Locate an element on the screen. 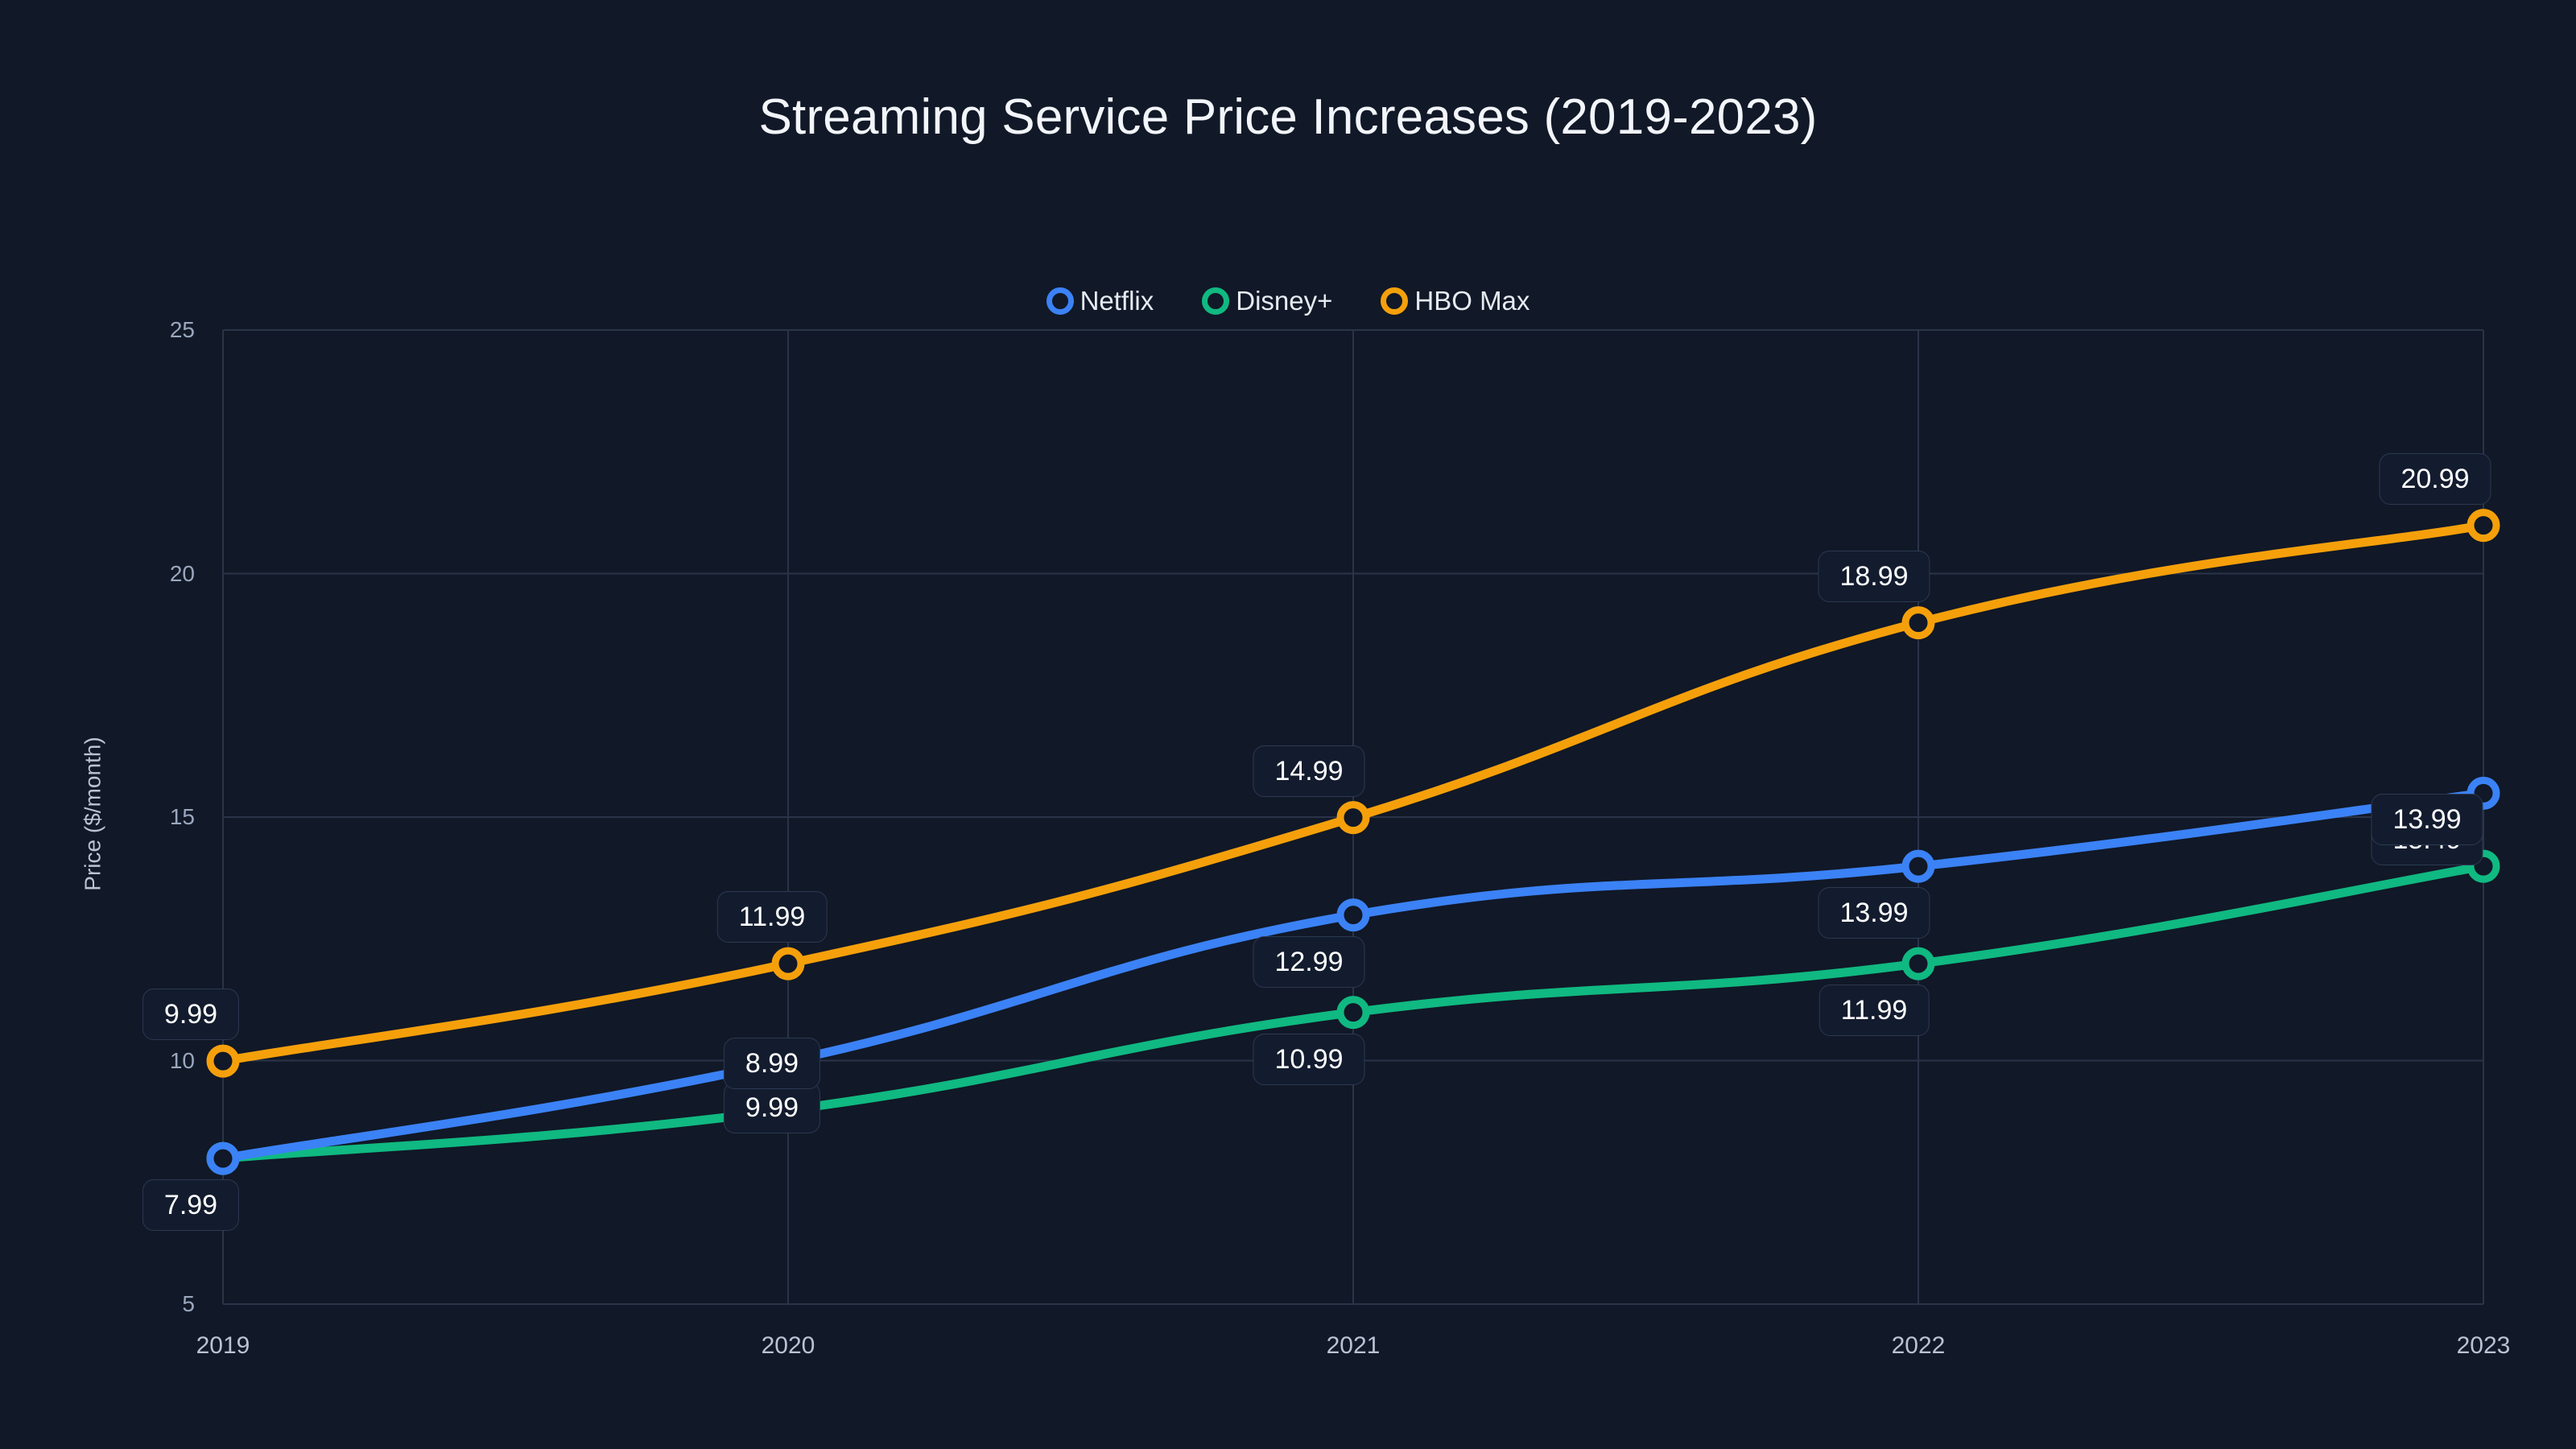 Image resolution: width=2576 pixels, height=1449 pixels. x-axis-tick-label: 2023 is located at coordinates (2483, 1345).